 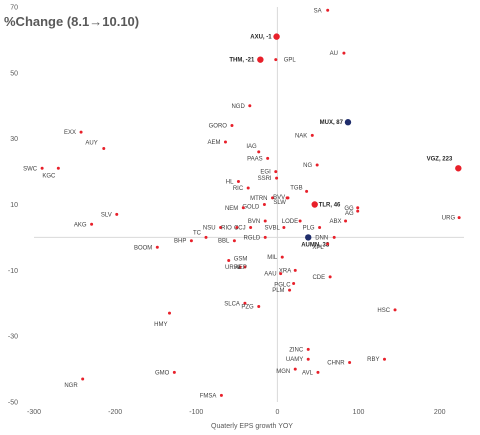 What do you see at coordinates (349, 209) in the screenshot?
I see `point-label: GG` at bounding box center [349, 209].